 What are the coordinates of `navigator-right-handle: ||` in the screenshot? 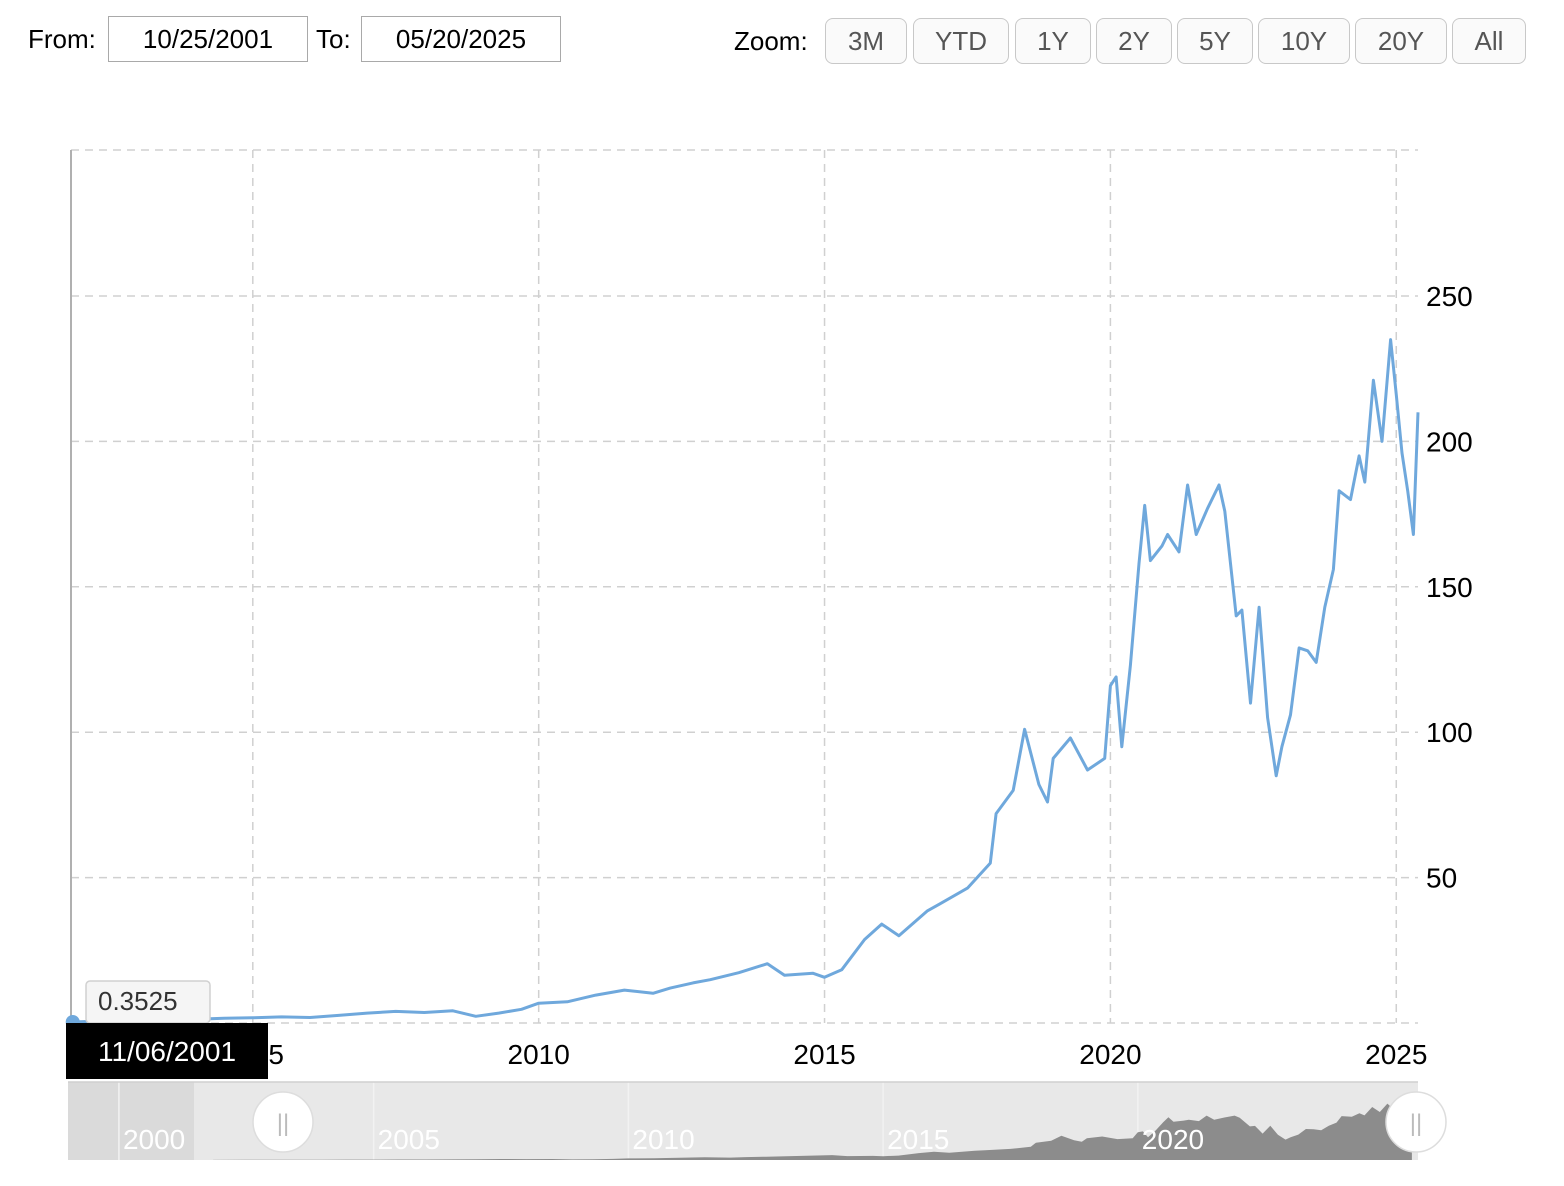 It's located at (1416, 1122).